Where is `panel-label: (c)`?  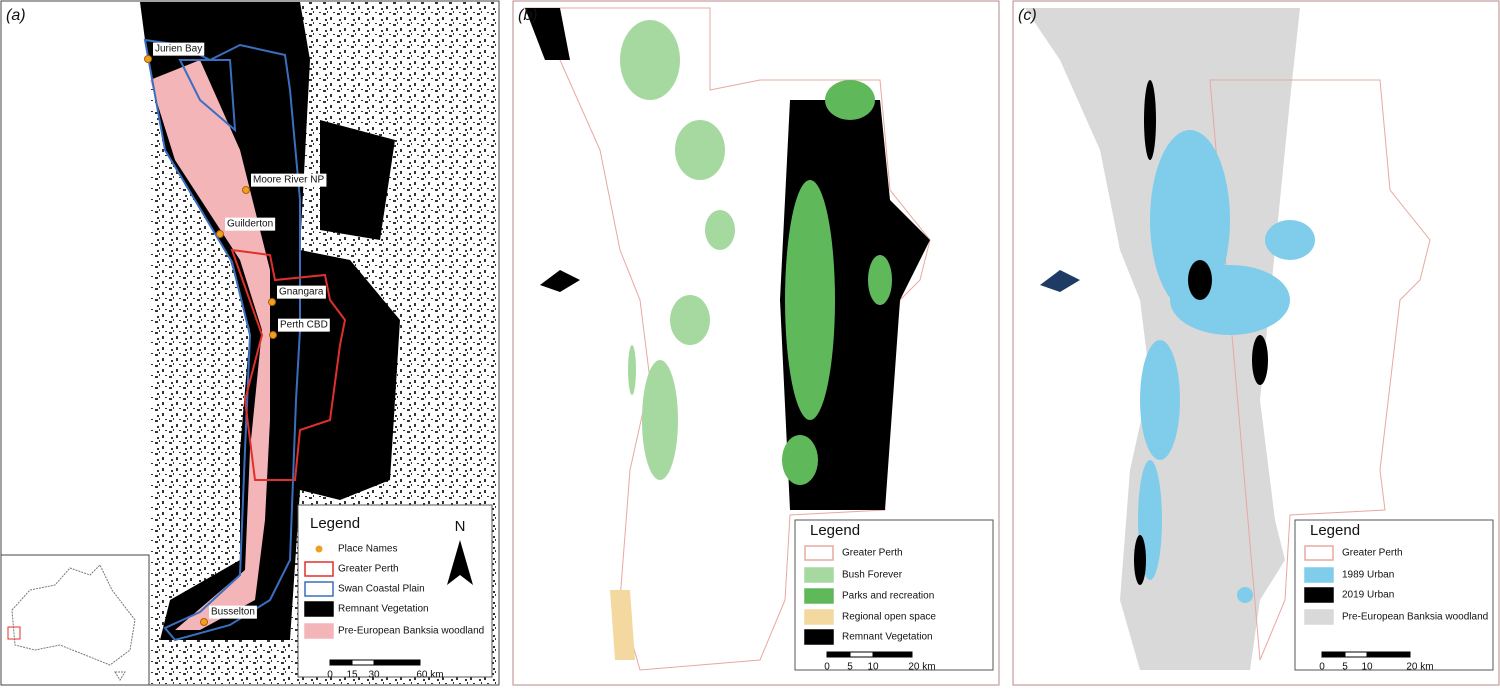
panel-label: (c) is located at coordinates (1027, 15).